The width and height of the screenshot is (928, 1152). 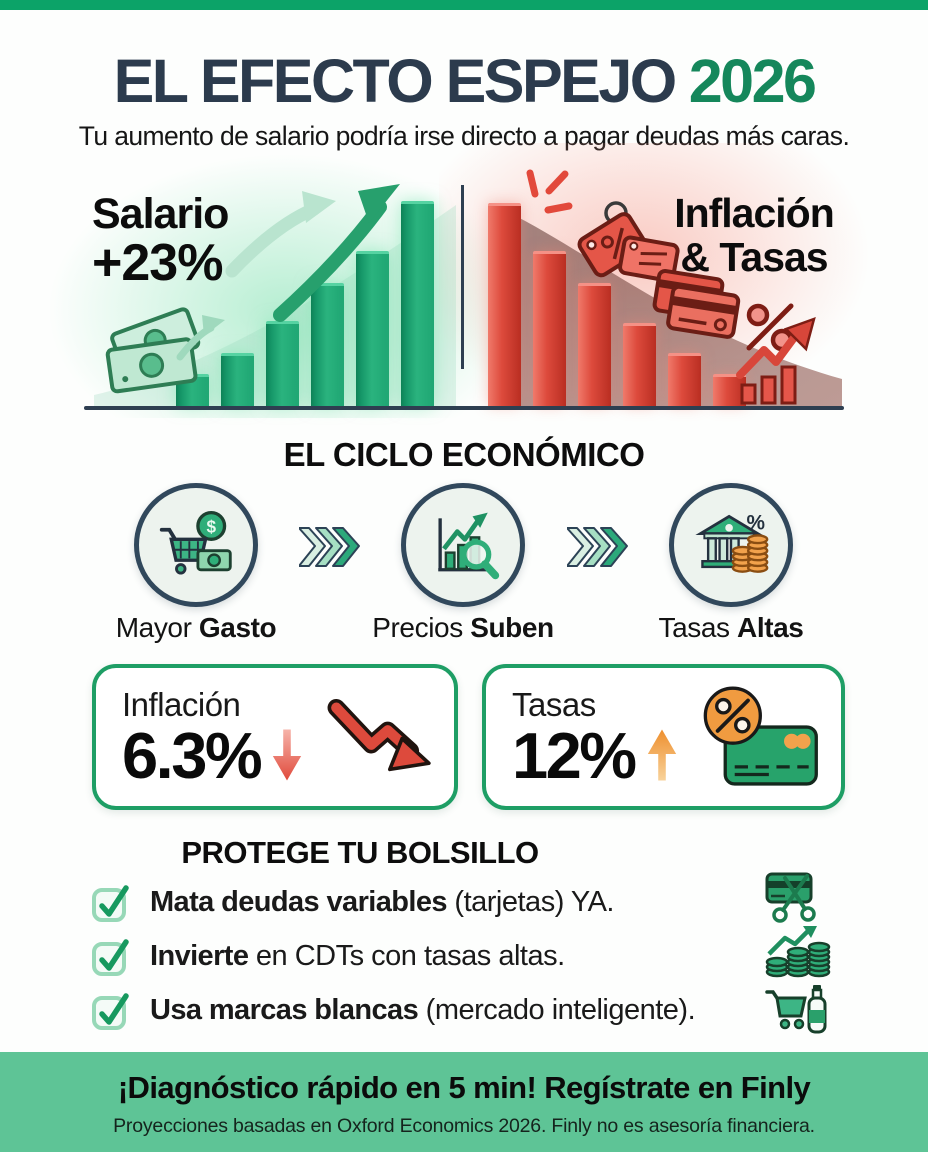 I want to click on protect-item-rest: (mercado inteligente)., so click(x=557, y=1009).